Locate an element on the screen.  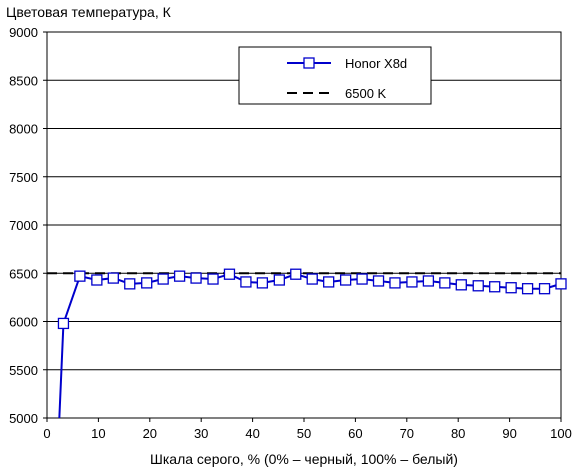
x-tick-label: 30 is located at coordinates (201, 433).